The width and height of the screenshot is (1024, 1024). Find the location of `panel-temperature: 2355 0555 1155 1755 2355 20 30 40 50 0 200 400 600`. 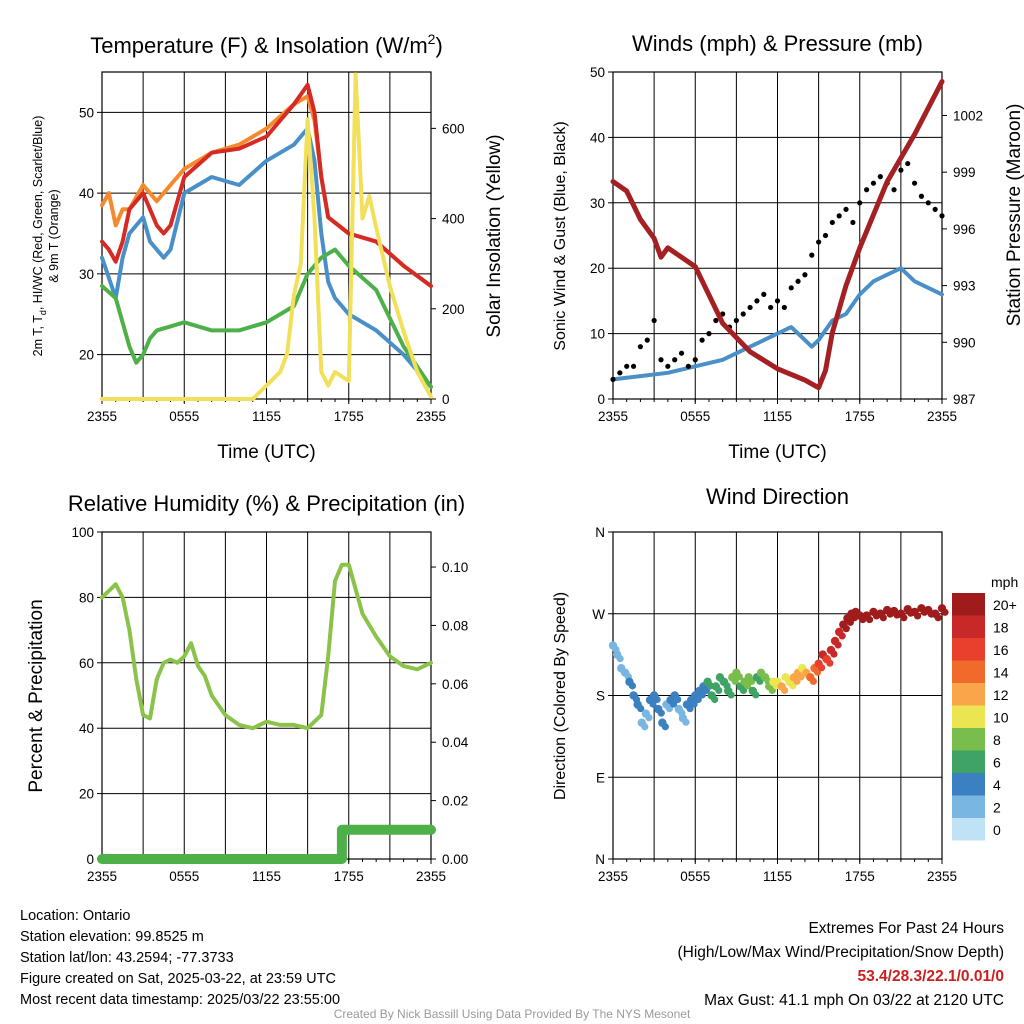

panel-temperature: 2355 0555 1155 1755 2355 20 30 40 50 0 200 400 600 is located at coordinates (272, 247).